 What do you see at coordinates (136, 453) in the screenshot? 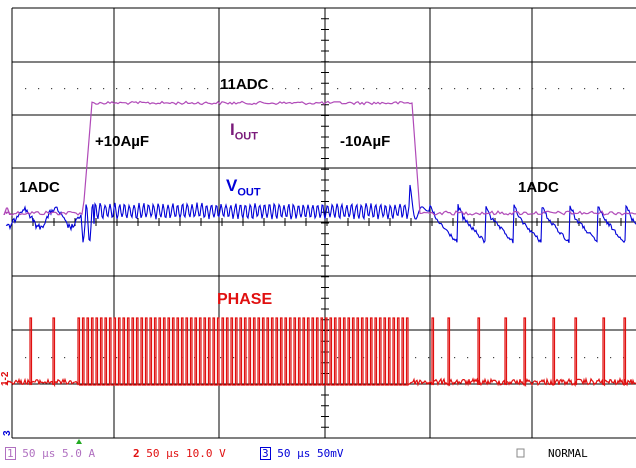
I see `status-ch2-number: 2` at bounding box center [136, 453].